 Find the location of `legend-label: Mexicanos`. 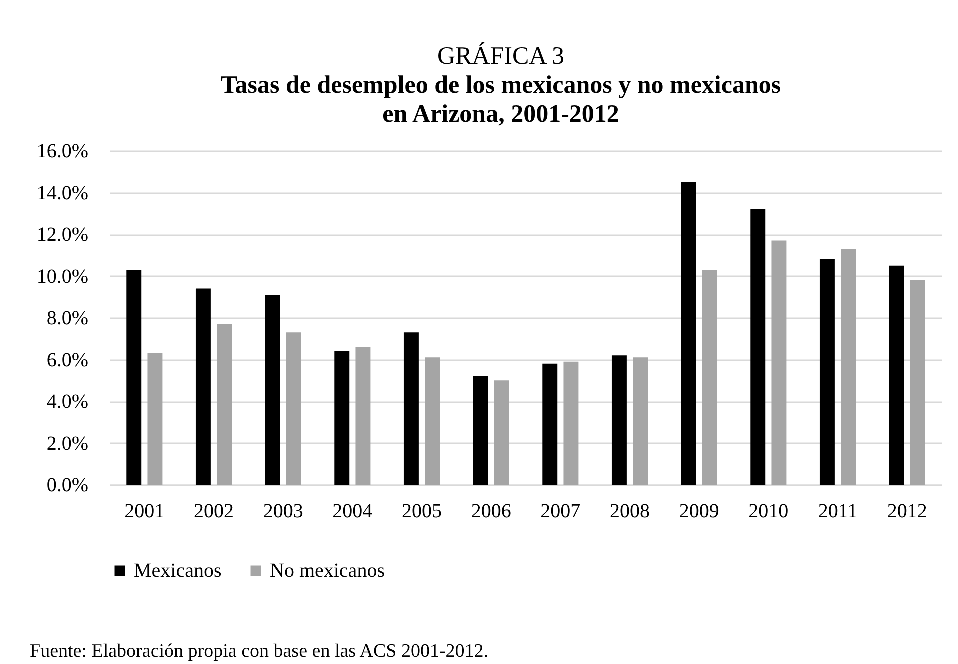

legend-label: Mexicanos is located at coordinates (178, 571).